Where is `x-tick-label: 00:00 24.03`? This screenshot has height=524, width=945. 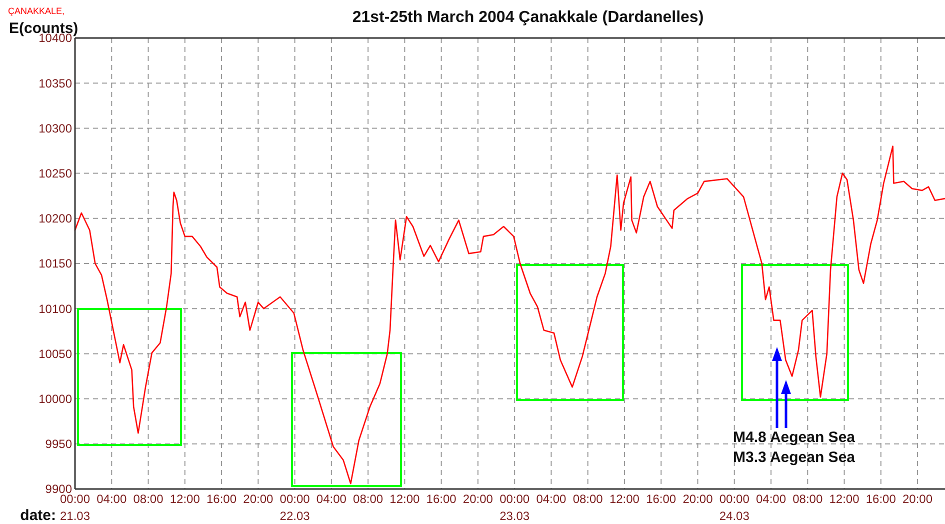
x-tick-label: 00:00 24.03 is located at coordinates (734, 507).